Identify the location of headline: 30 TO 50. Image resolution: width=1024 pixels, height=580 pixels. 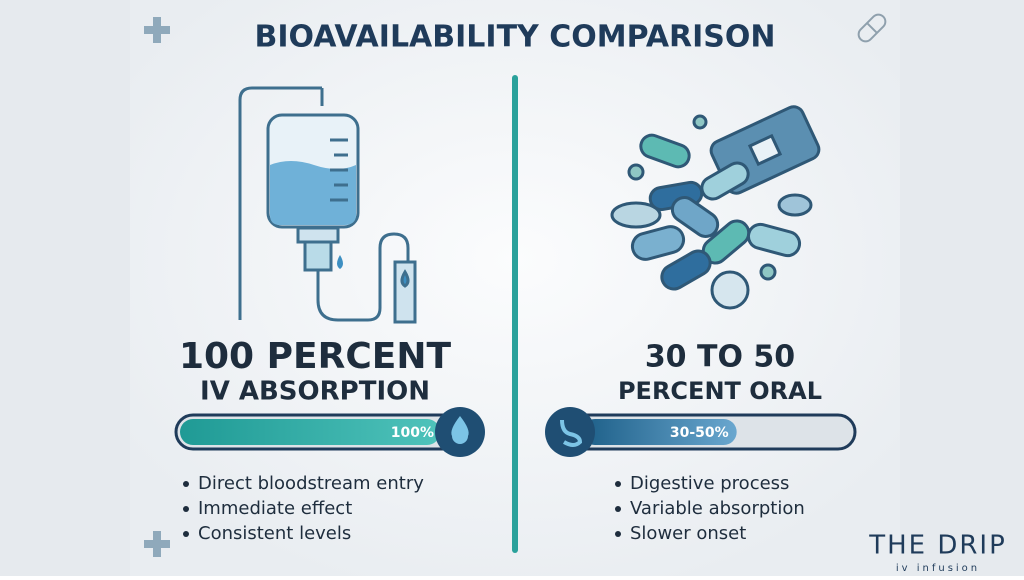
(720, 357).